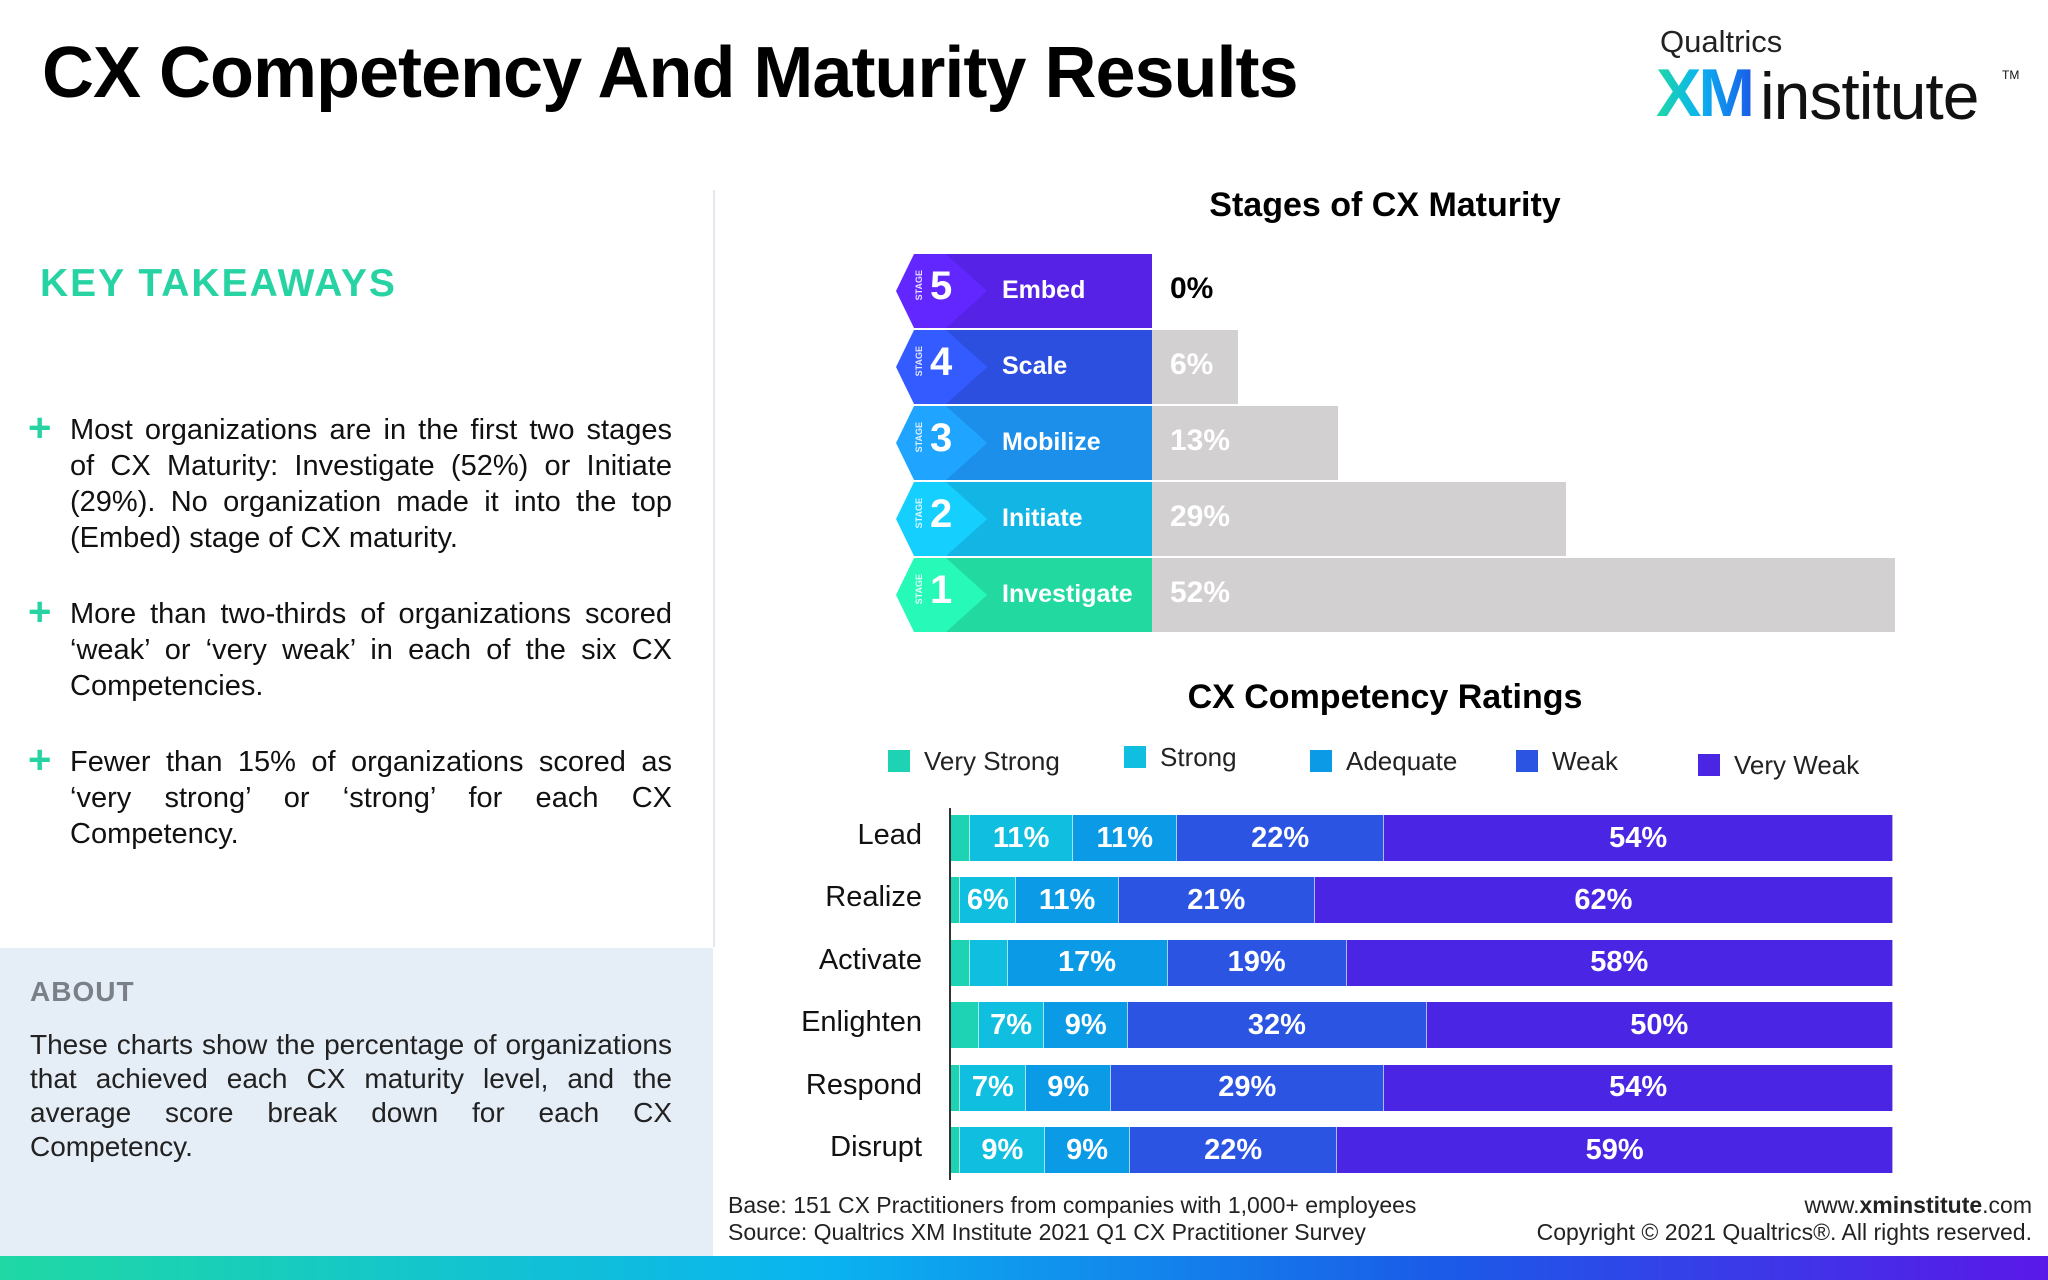 This screenshot has width=2048, height=1280. I want to click on legend-label: Weak, so click(1585, 761).